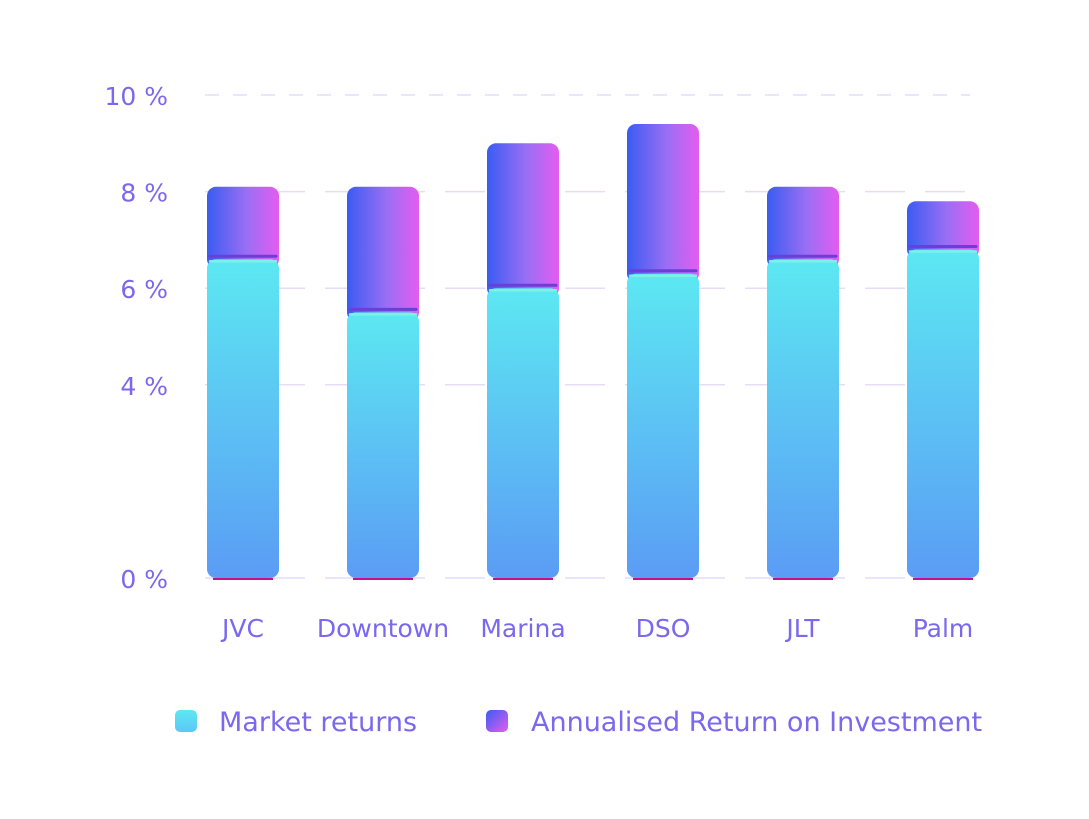 The width and height of the screenshot is (1089, 819). I want to click on bar-market-marina, so click(523, 433).